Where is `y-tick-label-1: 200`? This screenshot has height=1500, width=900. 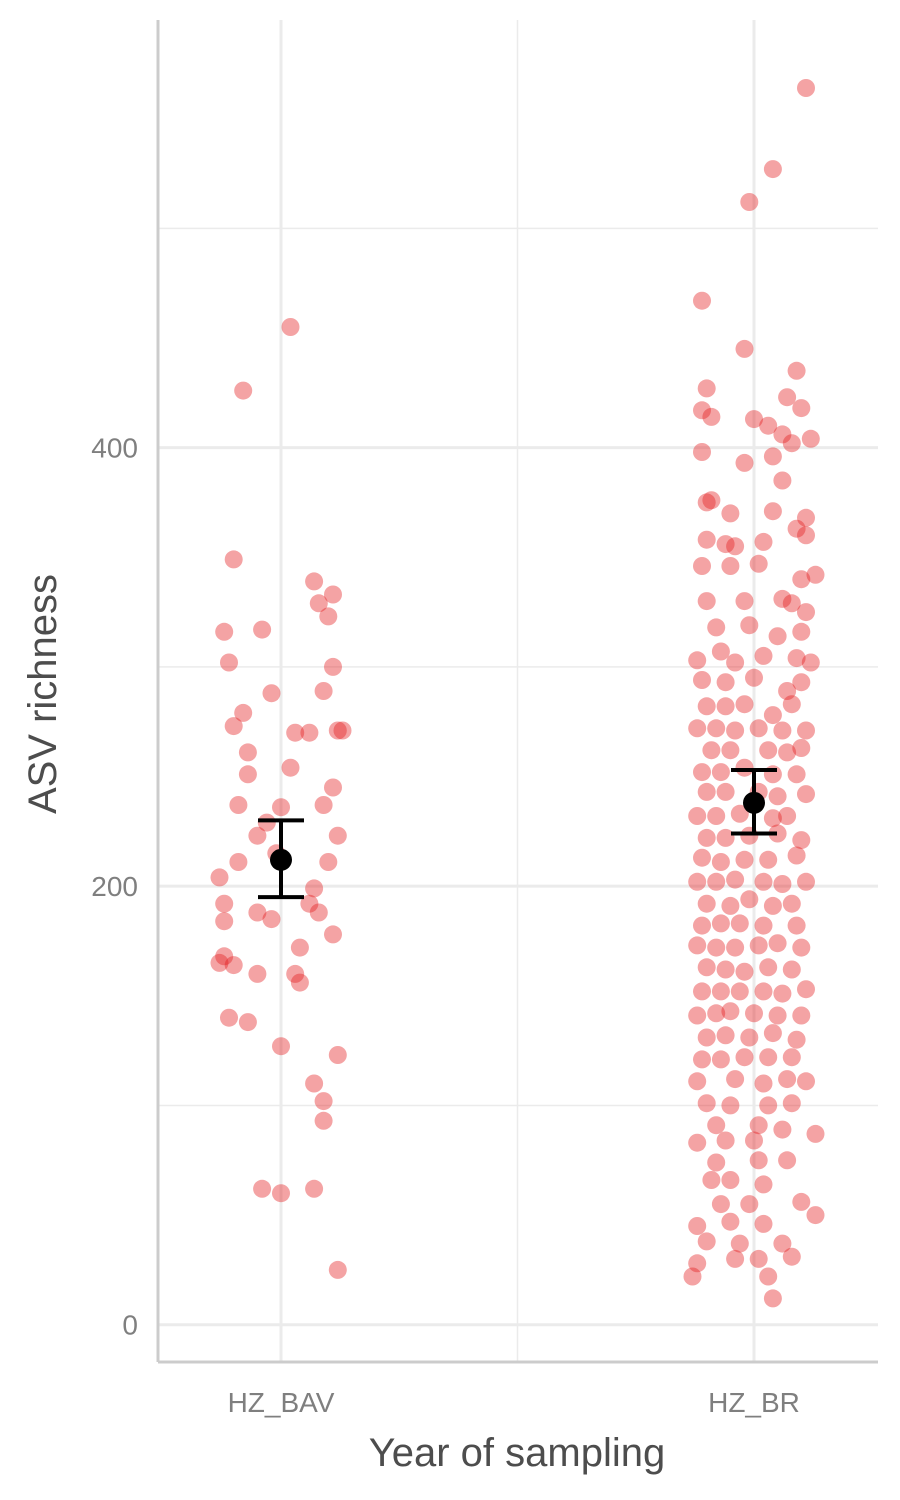 y-tick-label-1: 200 is located at coordinates (114, 886).